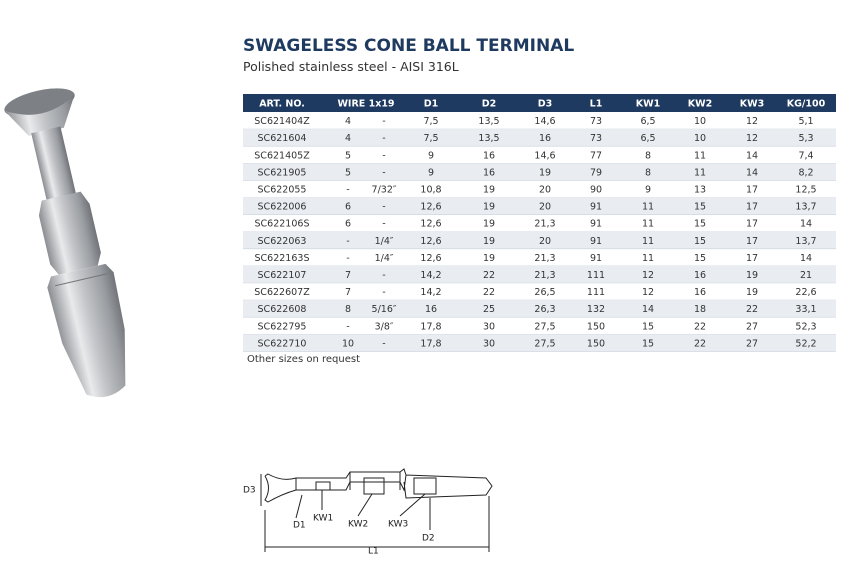 The height and width of the screenshot is (574, 852). I want to click on cell: 90, so click(596, 189).